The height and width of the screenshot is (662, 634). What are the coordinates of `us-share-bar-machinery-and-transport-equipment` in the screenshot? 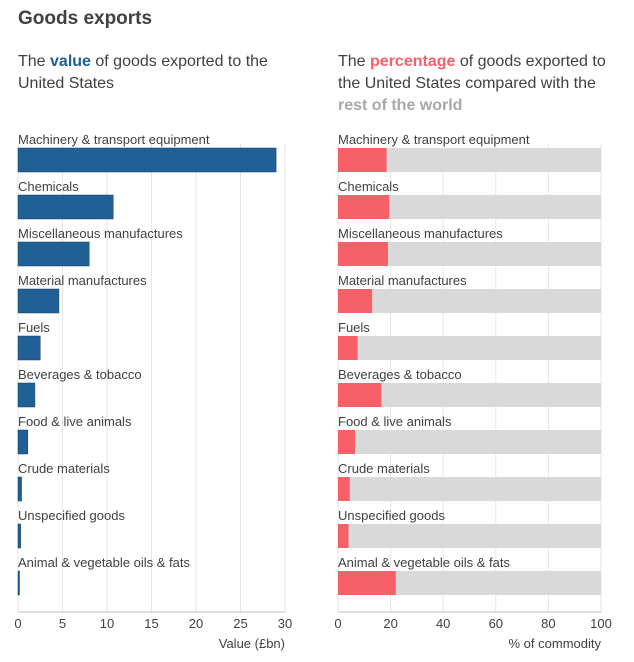 It's located at (362, 160).